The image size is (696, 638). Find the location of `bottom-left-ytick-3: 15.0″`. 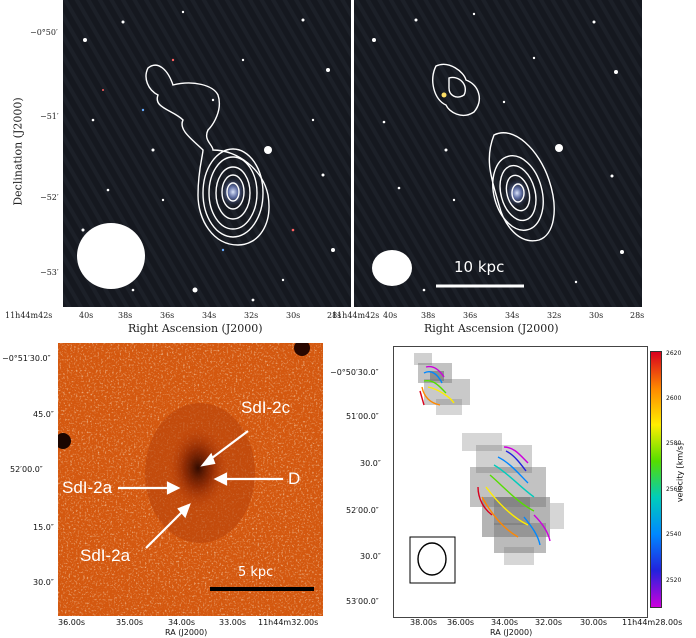

bottom-left-ytick-3: 15.0″ is located at coordinates (43, 527).